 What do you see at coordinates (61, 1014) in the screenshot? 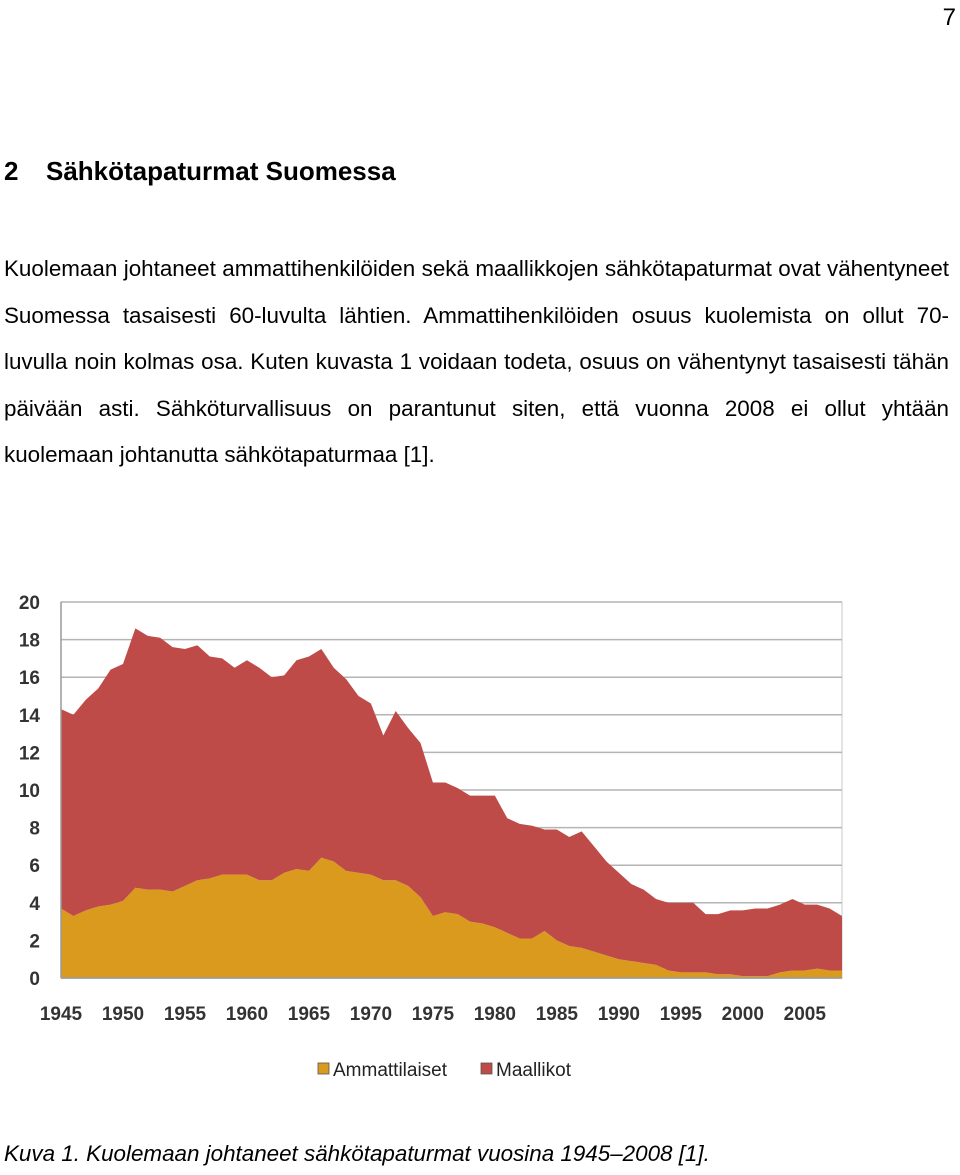
I see `x-tick-label: 1945` at bounding box center [61, 1014].